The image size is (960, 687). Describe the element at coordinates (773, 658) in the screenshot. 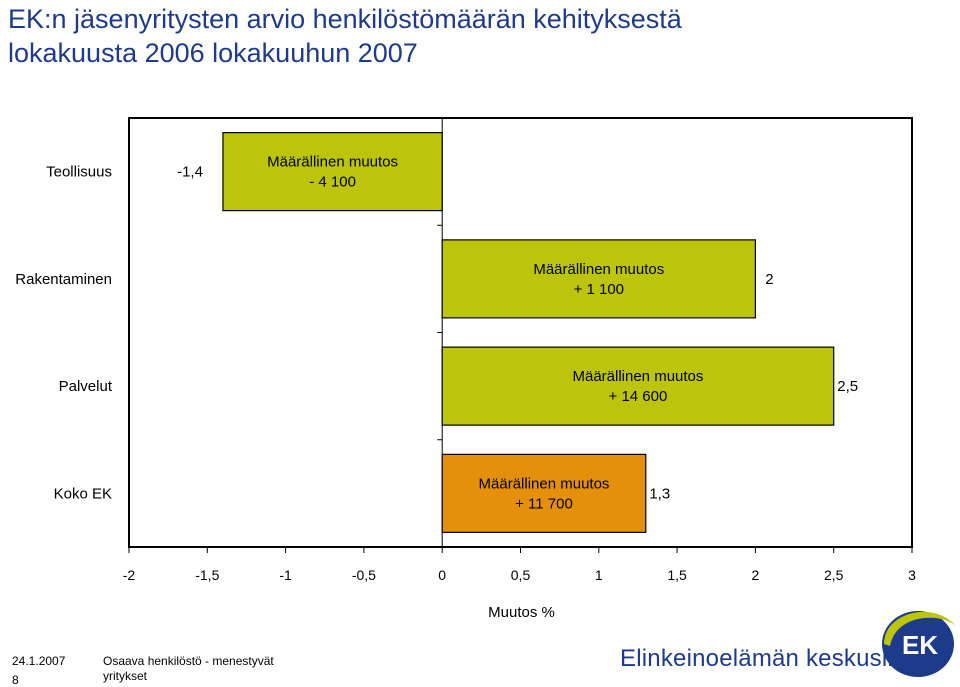

I see `brand-name: Elinkeinoelämän keskusliitto` at that location.